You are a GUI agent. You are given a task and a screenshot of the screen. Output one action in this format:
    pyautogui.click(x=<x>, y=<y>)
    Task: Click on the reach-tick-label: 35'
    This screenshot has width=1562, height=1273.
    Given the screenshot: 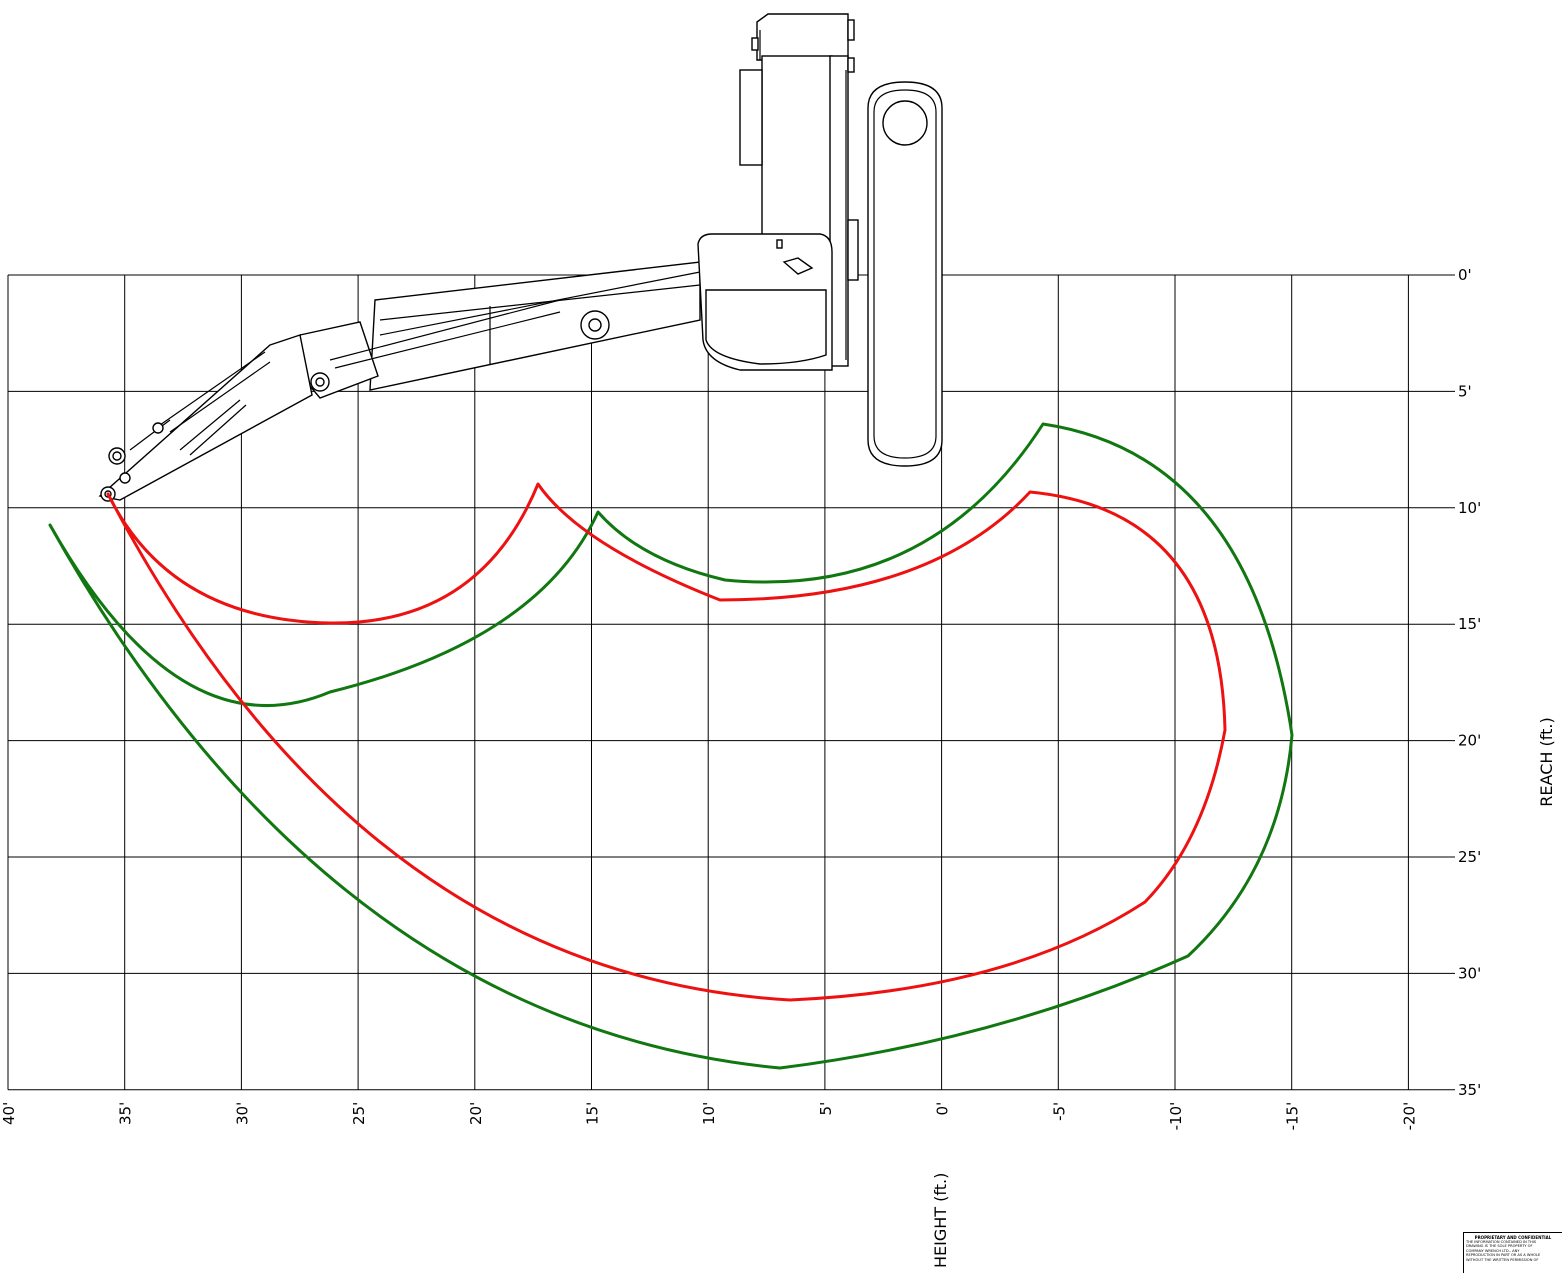 What is the action you would take?
    pyautogui.click(x=1469, y=1090)
    